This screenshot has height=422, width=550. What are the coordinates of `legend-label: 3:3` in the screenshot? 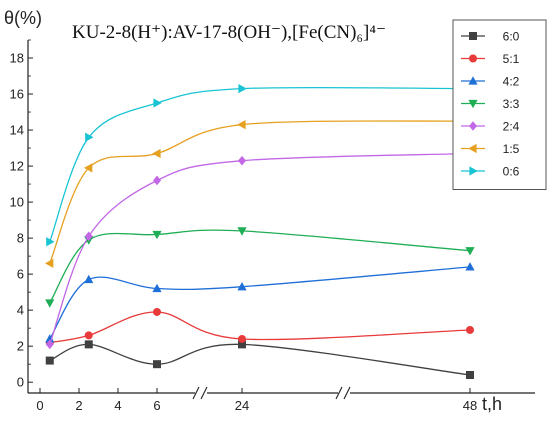 It's located at (511, 104).